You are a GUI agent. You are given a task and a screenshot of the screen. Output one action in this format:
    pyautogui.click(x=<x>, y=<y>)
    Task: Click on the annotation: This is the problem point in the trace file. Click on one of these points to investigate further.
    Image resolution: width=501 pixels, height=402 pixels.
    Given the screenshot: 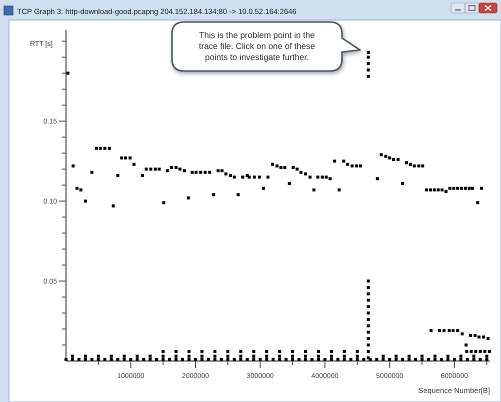 What is the action you would take?
    pyautogui.click(x=257, y=46)
    